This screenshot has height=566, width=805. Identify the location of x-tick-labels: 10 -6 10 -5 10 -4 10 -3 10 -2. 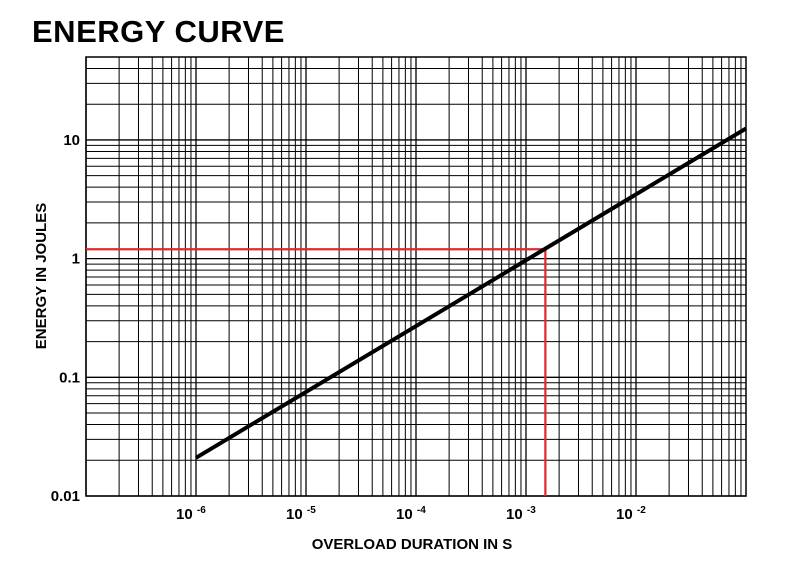
(411, 514).